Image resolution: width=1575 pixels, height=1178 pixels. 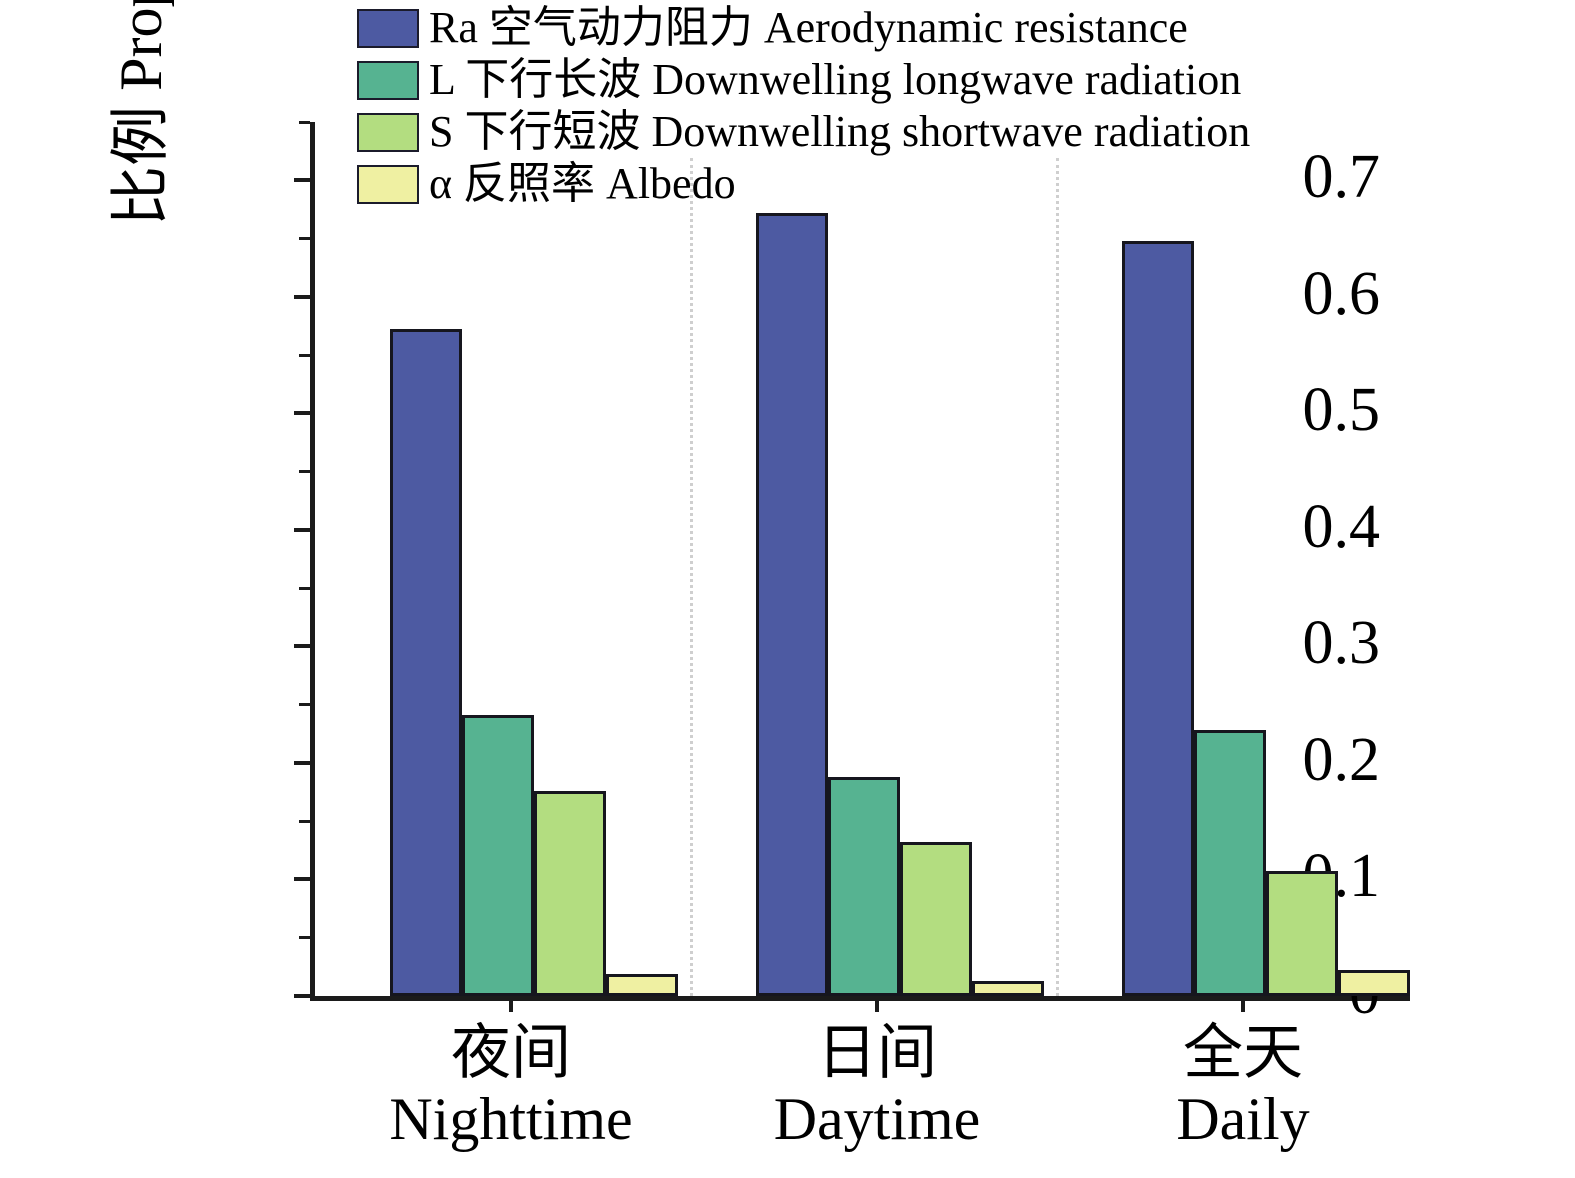 I want to click on legend-item: Ra 空气动力阻力 Aerodynamic resistance, so click(x=907, y=28).